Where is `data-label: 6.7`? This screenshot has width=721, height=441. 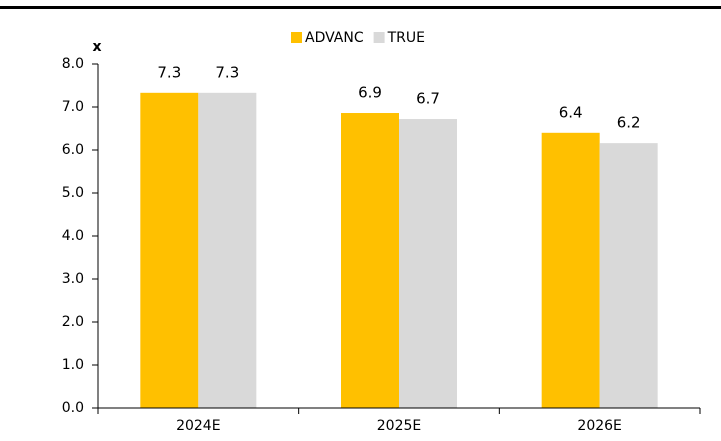
data-label: 6.7 is located at coordinates (428, 99).